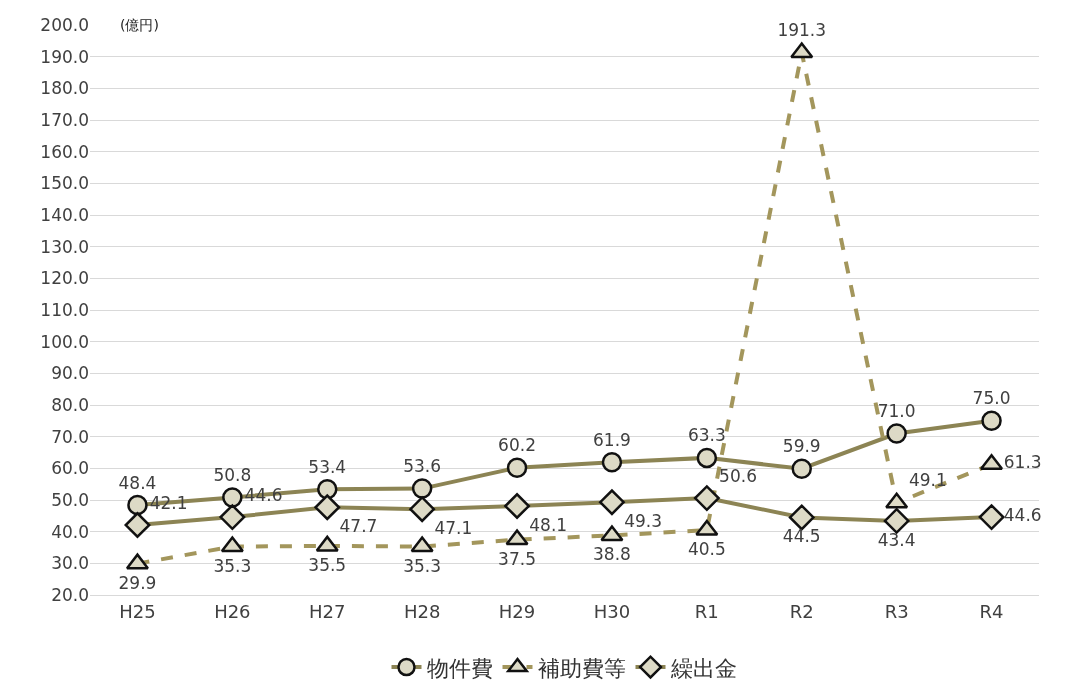 This screenshot has width=1069, height=700. I want to click on data-label: 48.1, so click(548, 525).